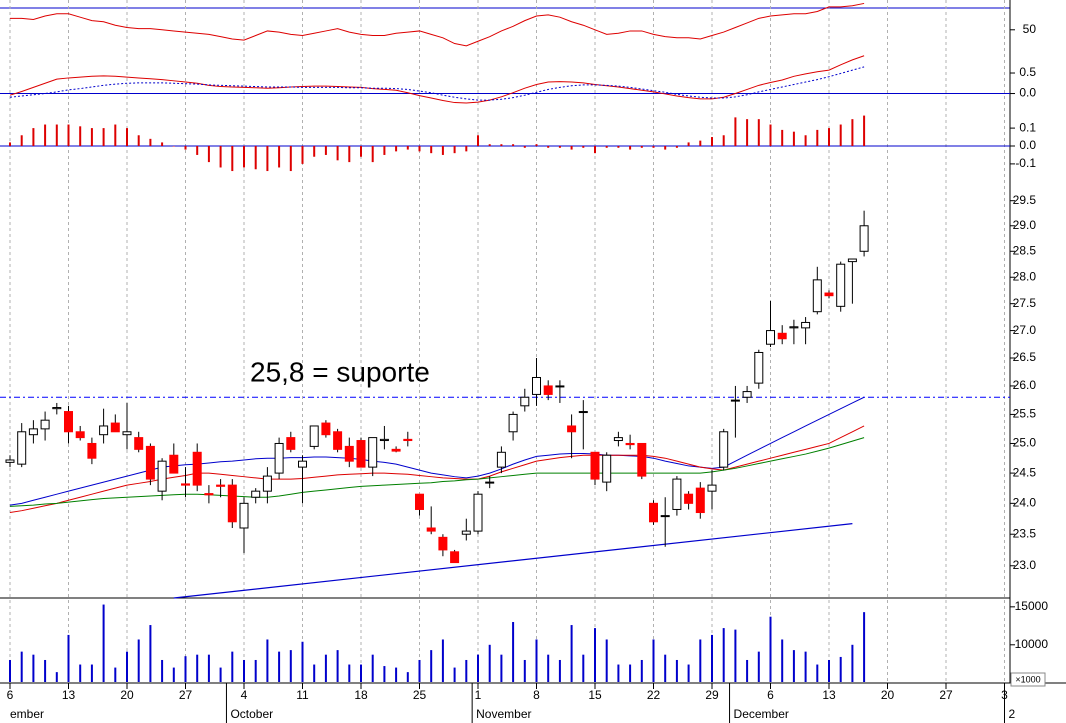 The image size is (1066, 723). Describe the element at coordinates (1025, 414) in the screenshot. I see `y-tick-label: 25.5` at that location.